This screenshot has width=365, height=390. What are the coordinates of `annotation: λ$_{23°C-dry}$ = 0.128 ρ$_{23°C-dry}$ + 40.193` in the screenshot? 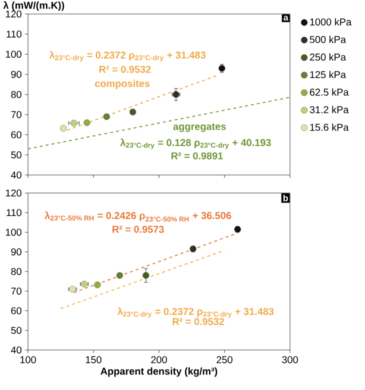 It's located at (195, 144).